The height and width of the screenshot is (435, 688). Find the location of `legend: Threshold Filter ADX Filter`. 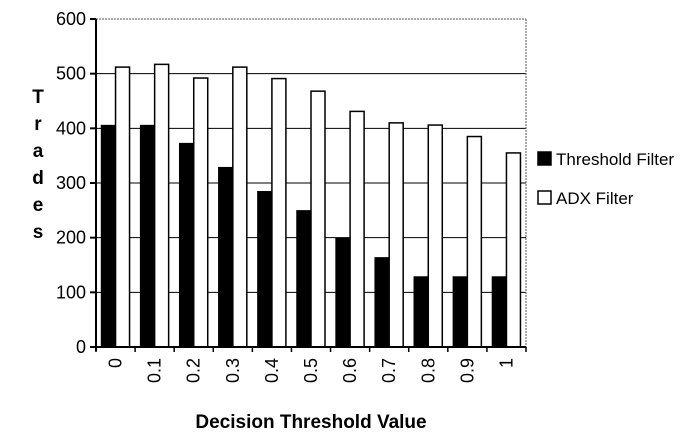

legend: Threshold Filter ADX Filter is located at coordinates (605, 179).